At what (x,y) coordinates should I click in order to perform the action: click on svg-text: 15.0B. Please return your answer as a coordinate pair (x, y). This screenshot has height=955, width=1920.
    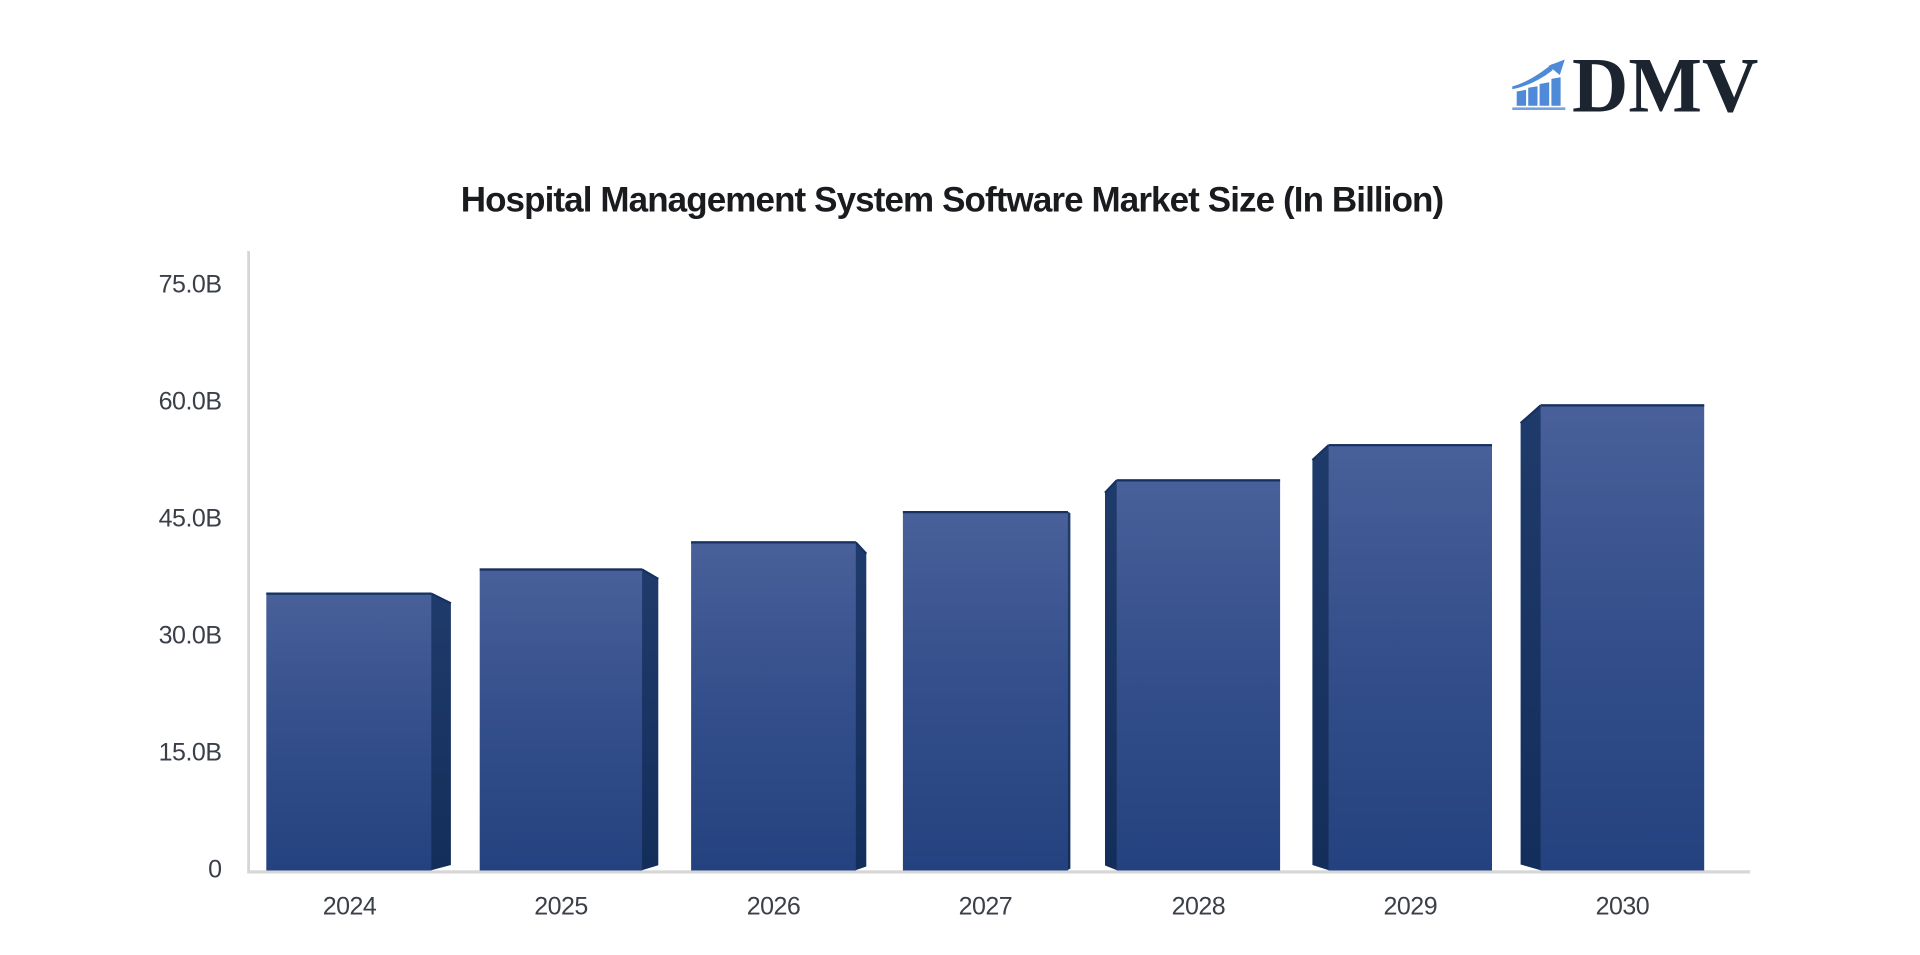
    Looking at the image, I should click on (190, 753).